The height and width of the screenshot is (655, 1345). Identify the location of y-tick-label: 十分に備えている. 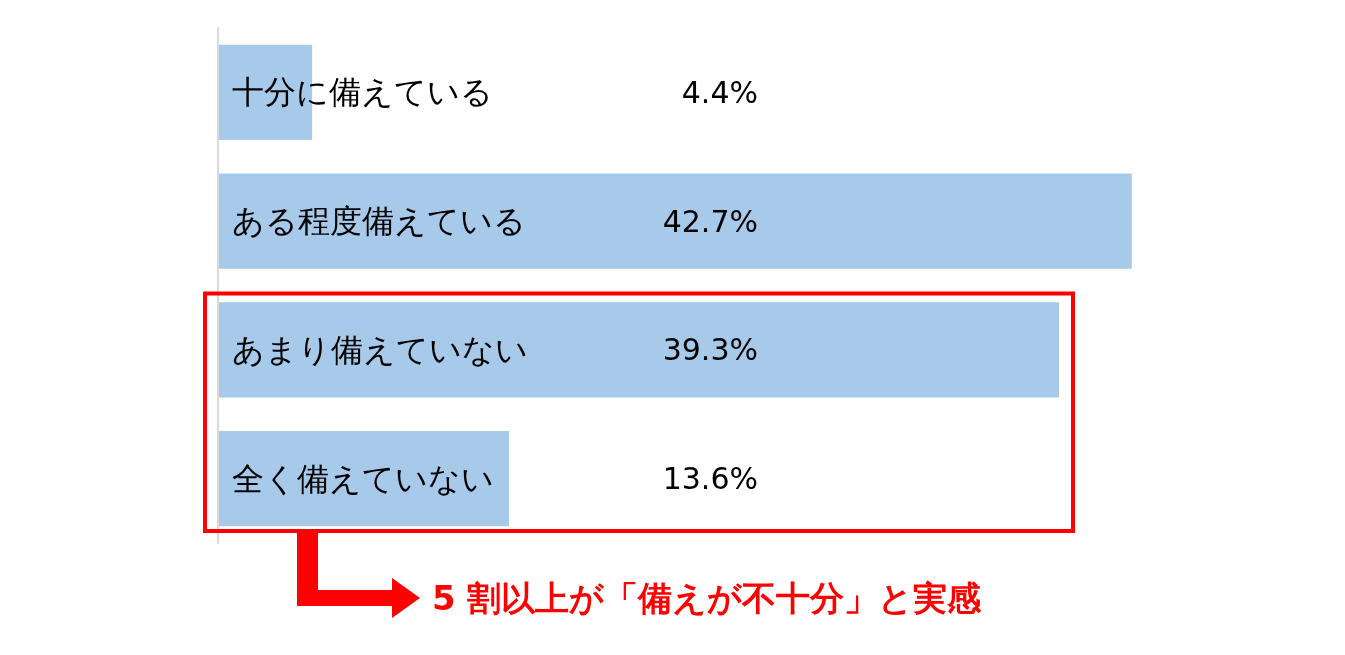
(362, 92).